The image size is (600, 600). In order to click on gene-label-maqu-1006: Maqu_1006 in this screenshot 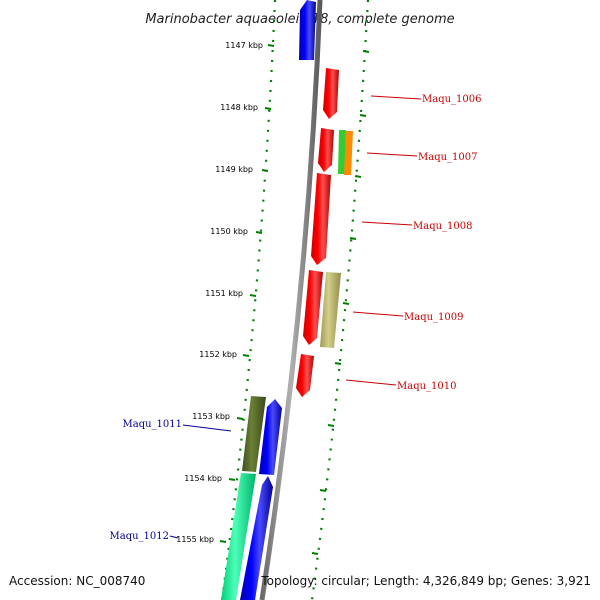, I will do `click(452, 99)`.